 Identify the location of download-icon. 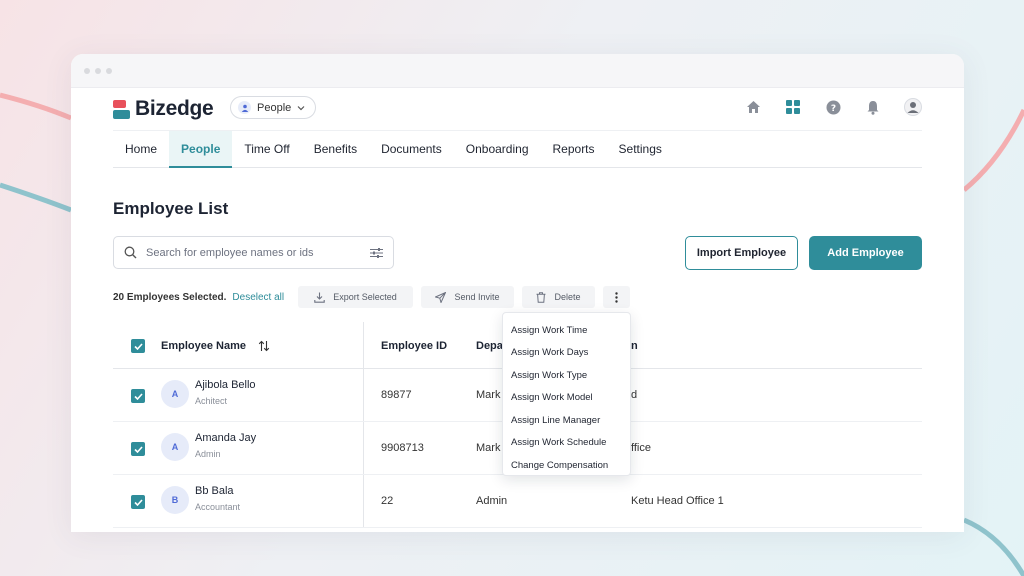
(319, 297).